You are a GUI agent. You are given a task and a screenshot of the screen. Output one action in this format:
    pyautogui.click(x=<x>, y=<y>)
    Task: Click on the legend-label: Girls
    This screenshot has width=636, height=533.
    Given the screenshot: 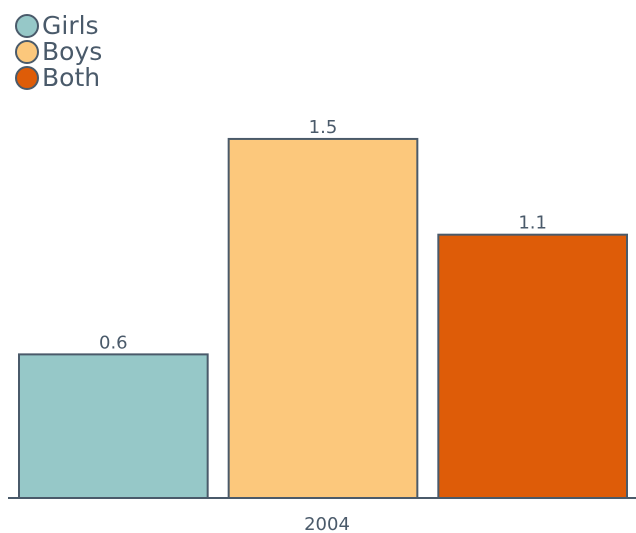 What is the action you would take?
    pyautogui.click(x=70, y=25)
    